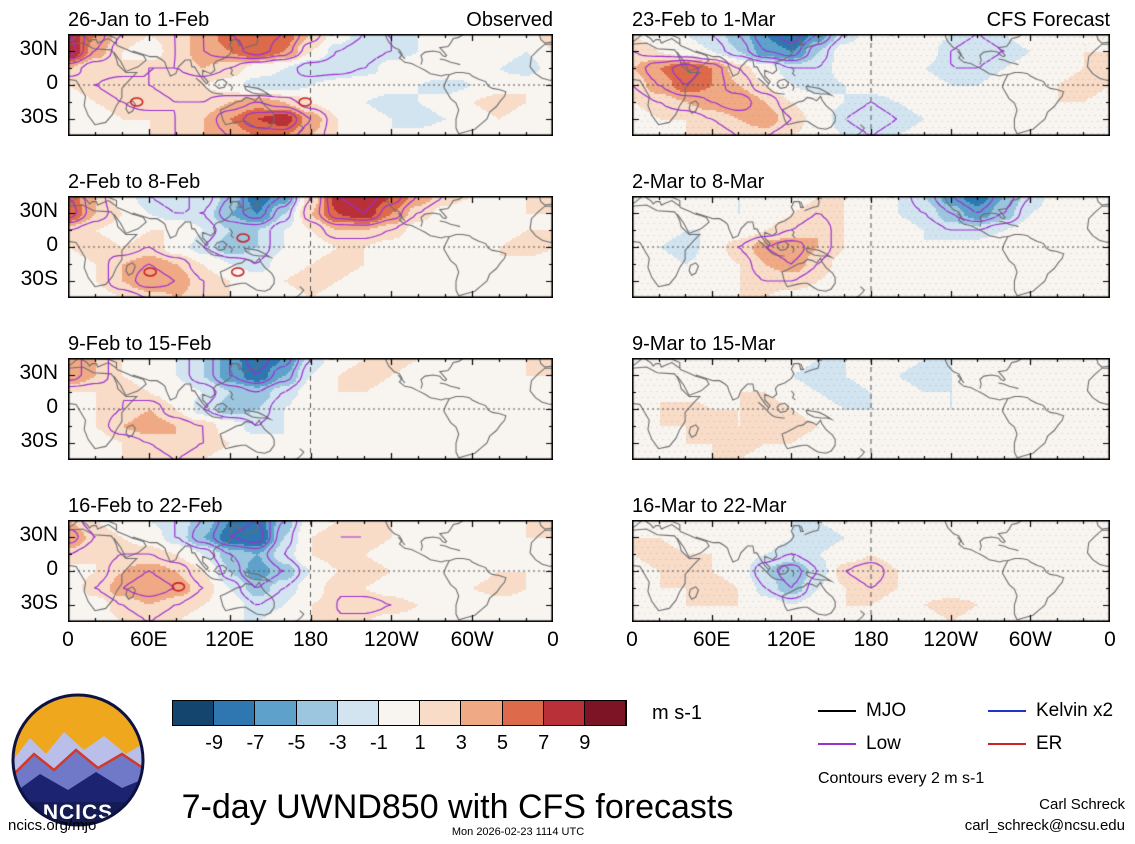  What do you see at coordinates (34, 640) in the screenshot?
I see `x-axis-corner` at bounding box center [34, 640].